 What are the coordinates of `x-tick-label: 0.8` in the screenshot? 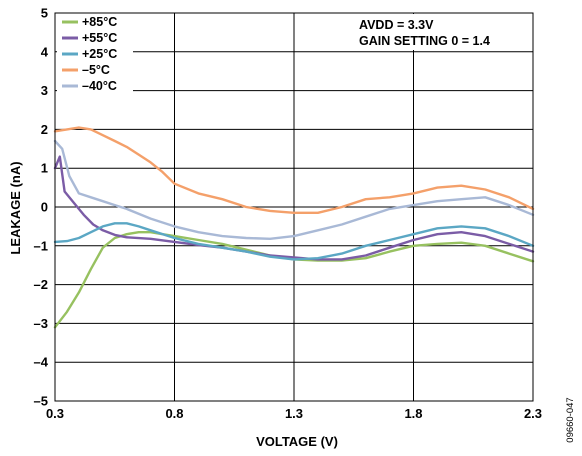 It's located at (174, 413).